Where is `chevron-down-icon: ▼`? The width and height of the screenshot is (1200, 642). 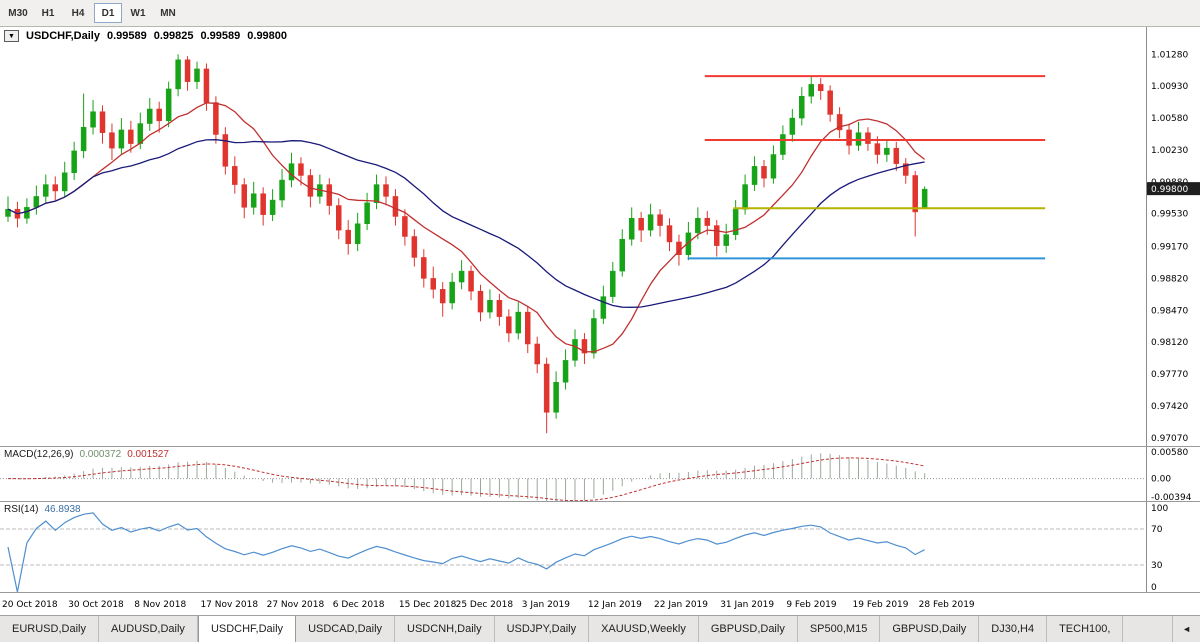 chevron-down-icon: ▼ is located at coordinates (11, 36).